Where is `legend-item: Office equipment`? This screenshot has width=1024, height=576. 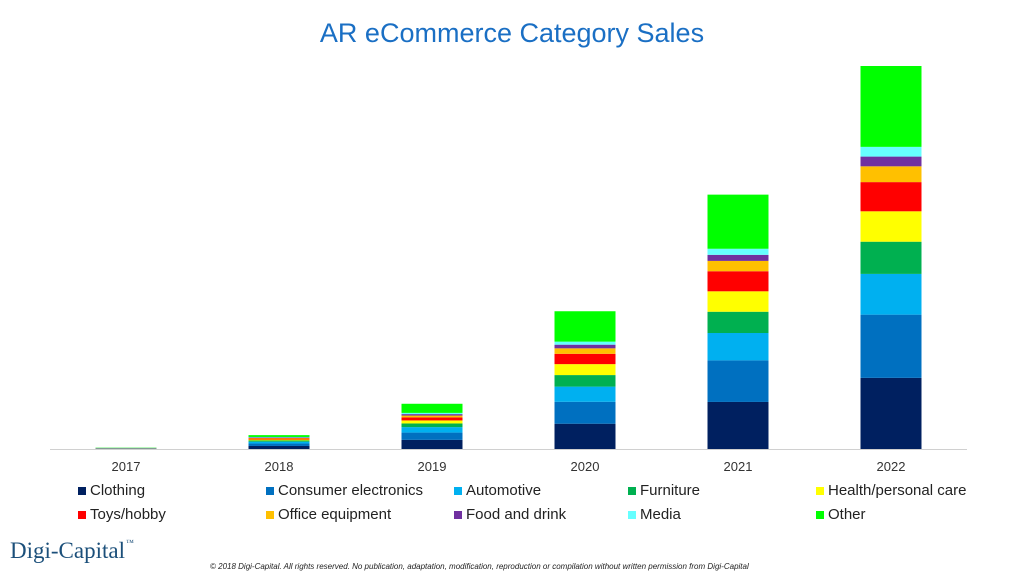 legend-item: Office equipment is located at coordinates (360, 514).